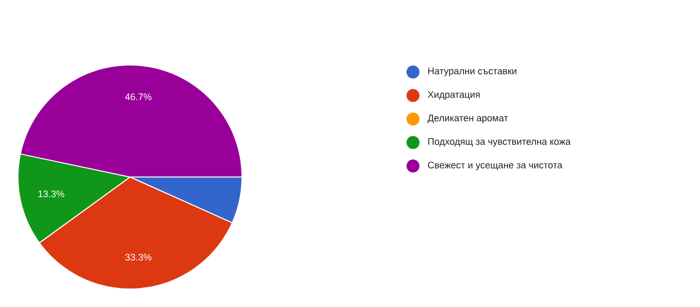 This screenshot has height=307, width=700. Describe the element at coordinates (468, 119) in the screenshot. I see `legend-label: Деликатен аромат` at that location.